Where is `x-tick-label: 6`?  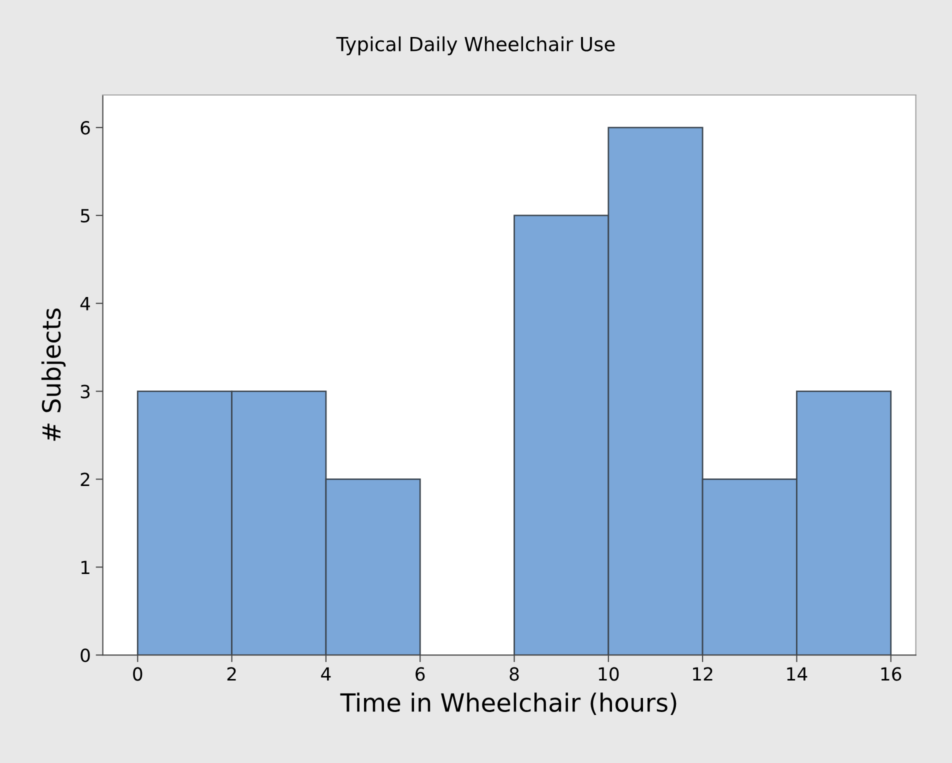
x-tick-label: 6 is located at coordinates (420, 674).